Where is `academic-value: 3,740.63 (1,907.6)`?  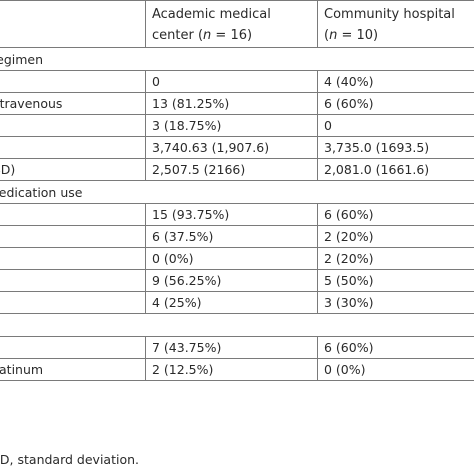 academic-value: 3,740.63 (1,907.6) is located at coordinates (232, 147).